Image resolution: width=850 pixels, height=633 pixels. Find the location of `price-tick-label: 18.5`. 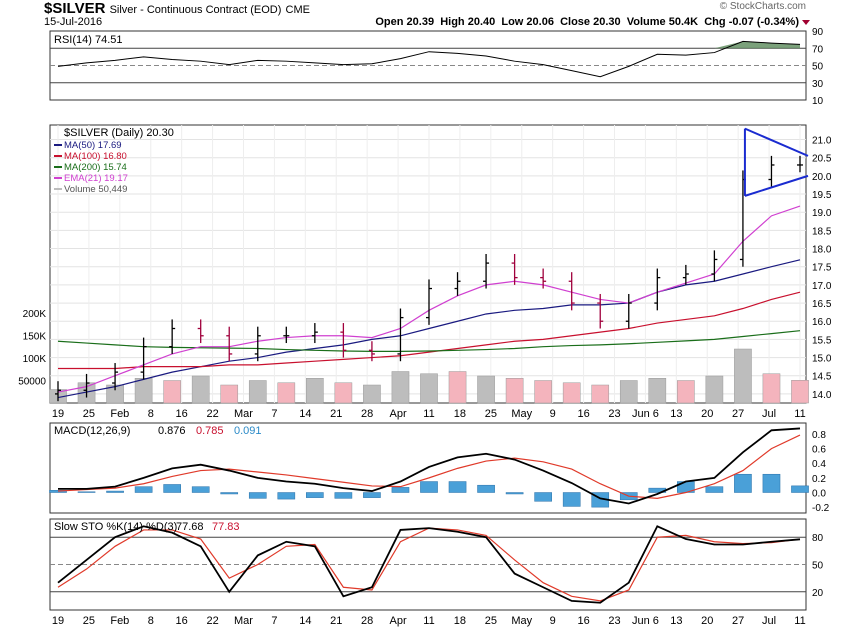

price-tick-label: 18.5 is located at coordinates (822, 231).